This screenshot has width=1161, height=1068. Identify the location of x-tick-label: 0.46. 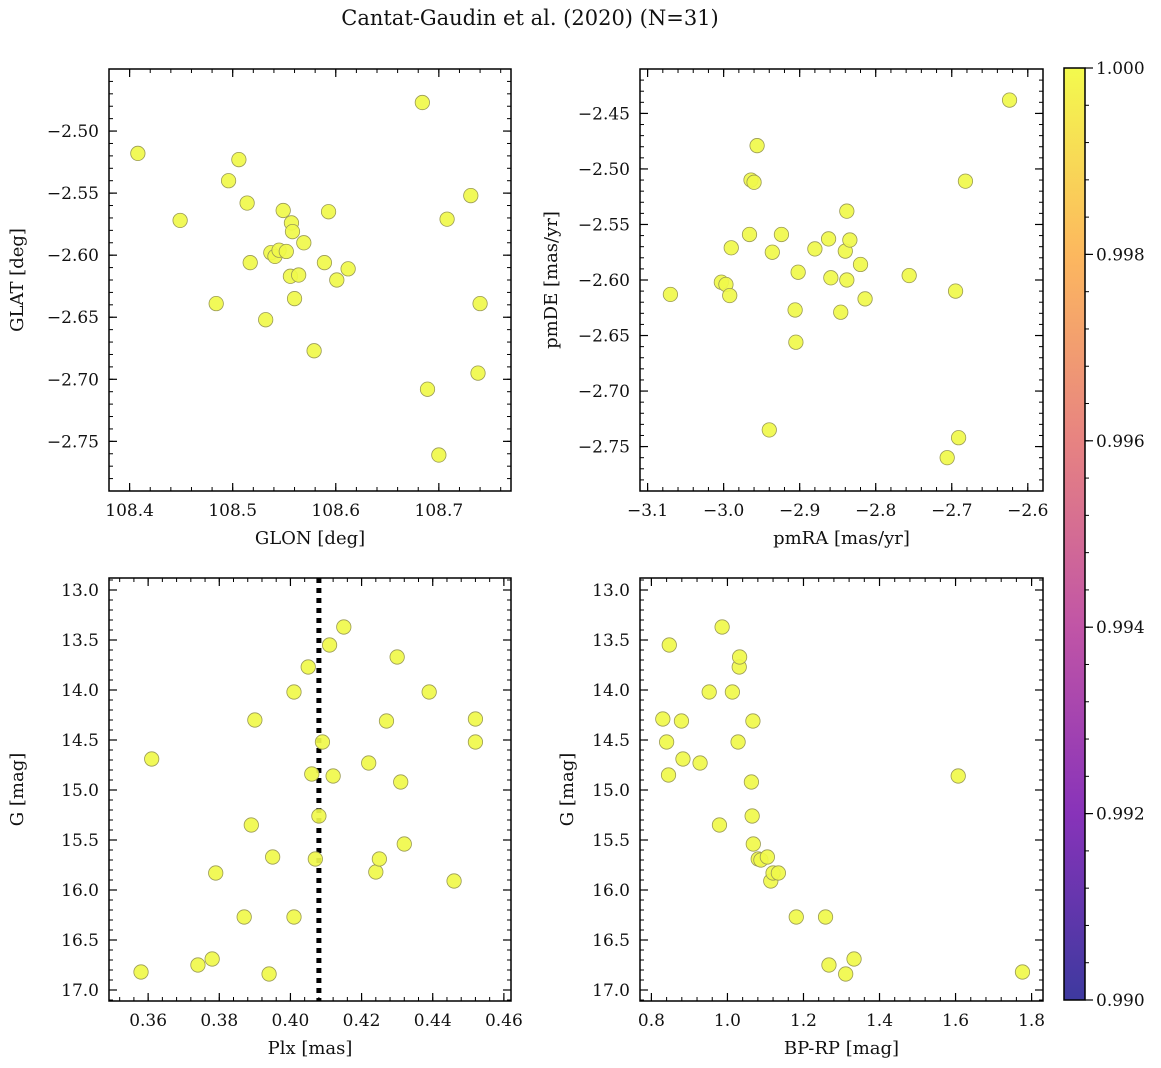
(504, 1021).